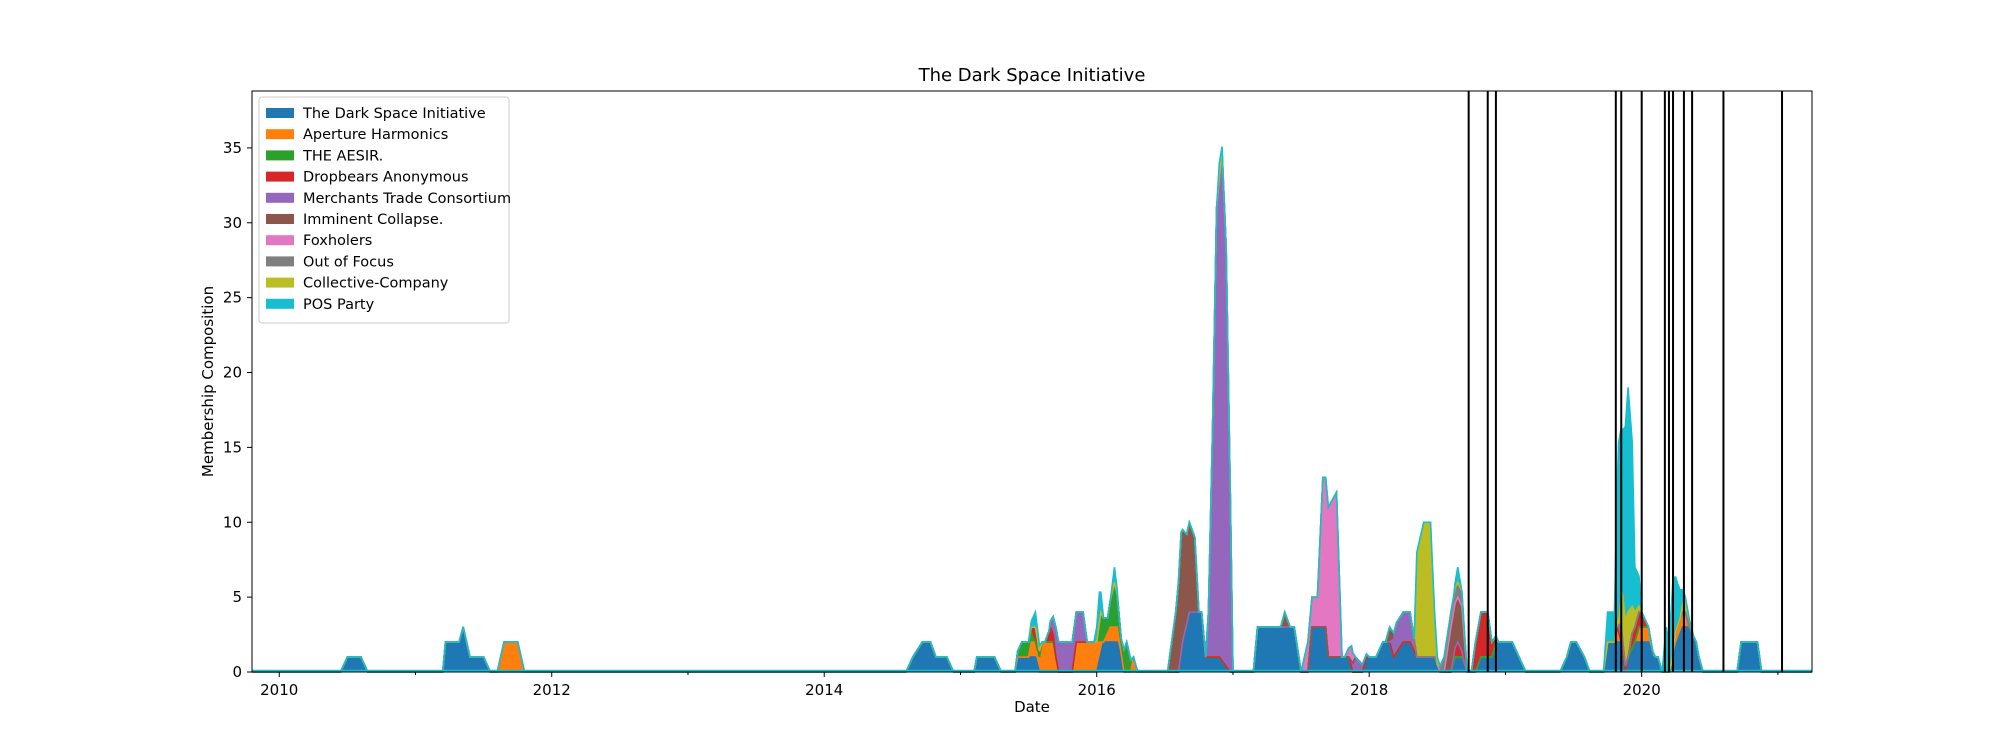 The height and width of the screenshot is (750, 2000). I want to click on legend-label: Out of Focus, so click(348, 262).